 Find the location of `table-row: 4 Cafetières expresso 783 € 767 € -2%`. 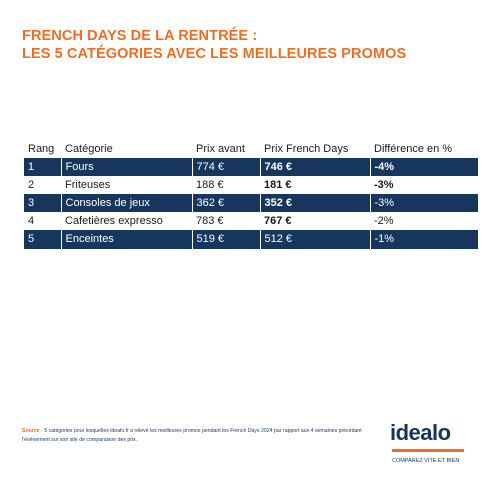

table-row: 4 Cafetières expresso 783 € 767 € -2% is located at coordinates (251, 221).